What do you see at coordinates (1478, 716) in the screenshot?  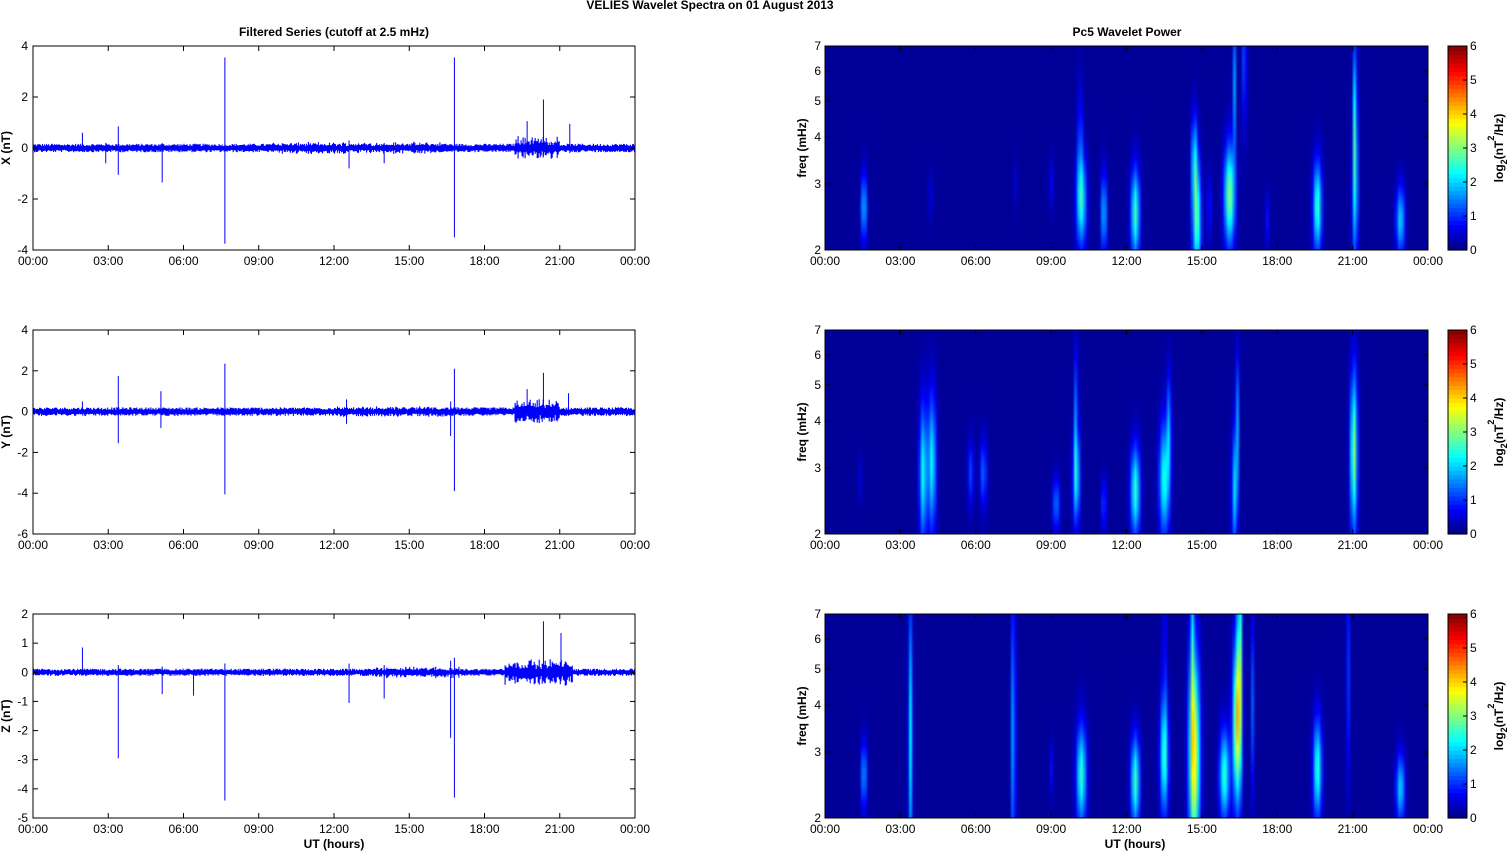 I see `colorbar: 0 1 2 3 4 5 6 log2(nT2/Hz)` at bounding box center [1478, 716].